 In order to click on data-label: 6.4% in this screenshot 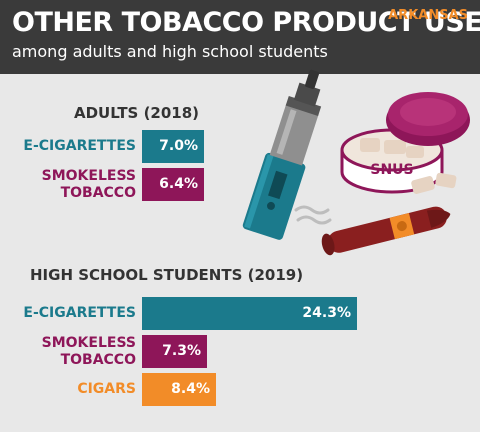, I will do `click(178, 184)`.